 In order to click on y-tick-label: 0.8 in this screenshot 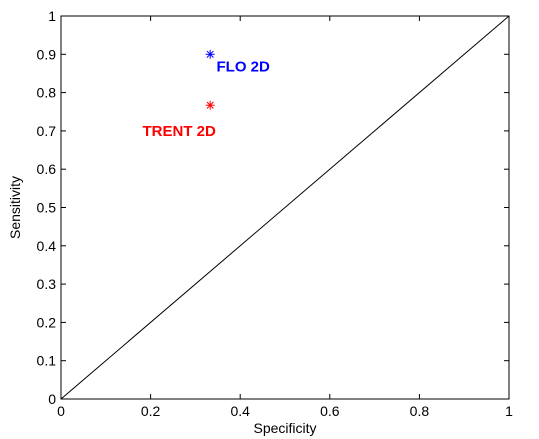, I will do `click(47, 93)`.